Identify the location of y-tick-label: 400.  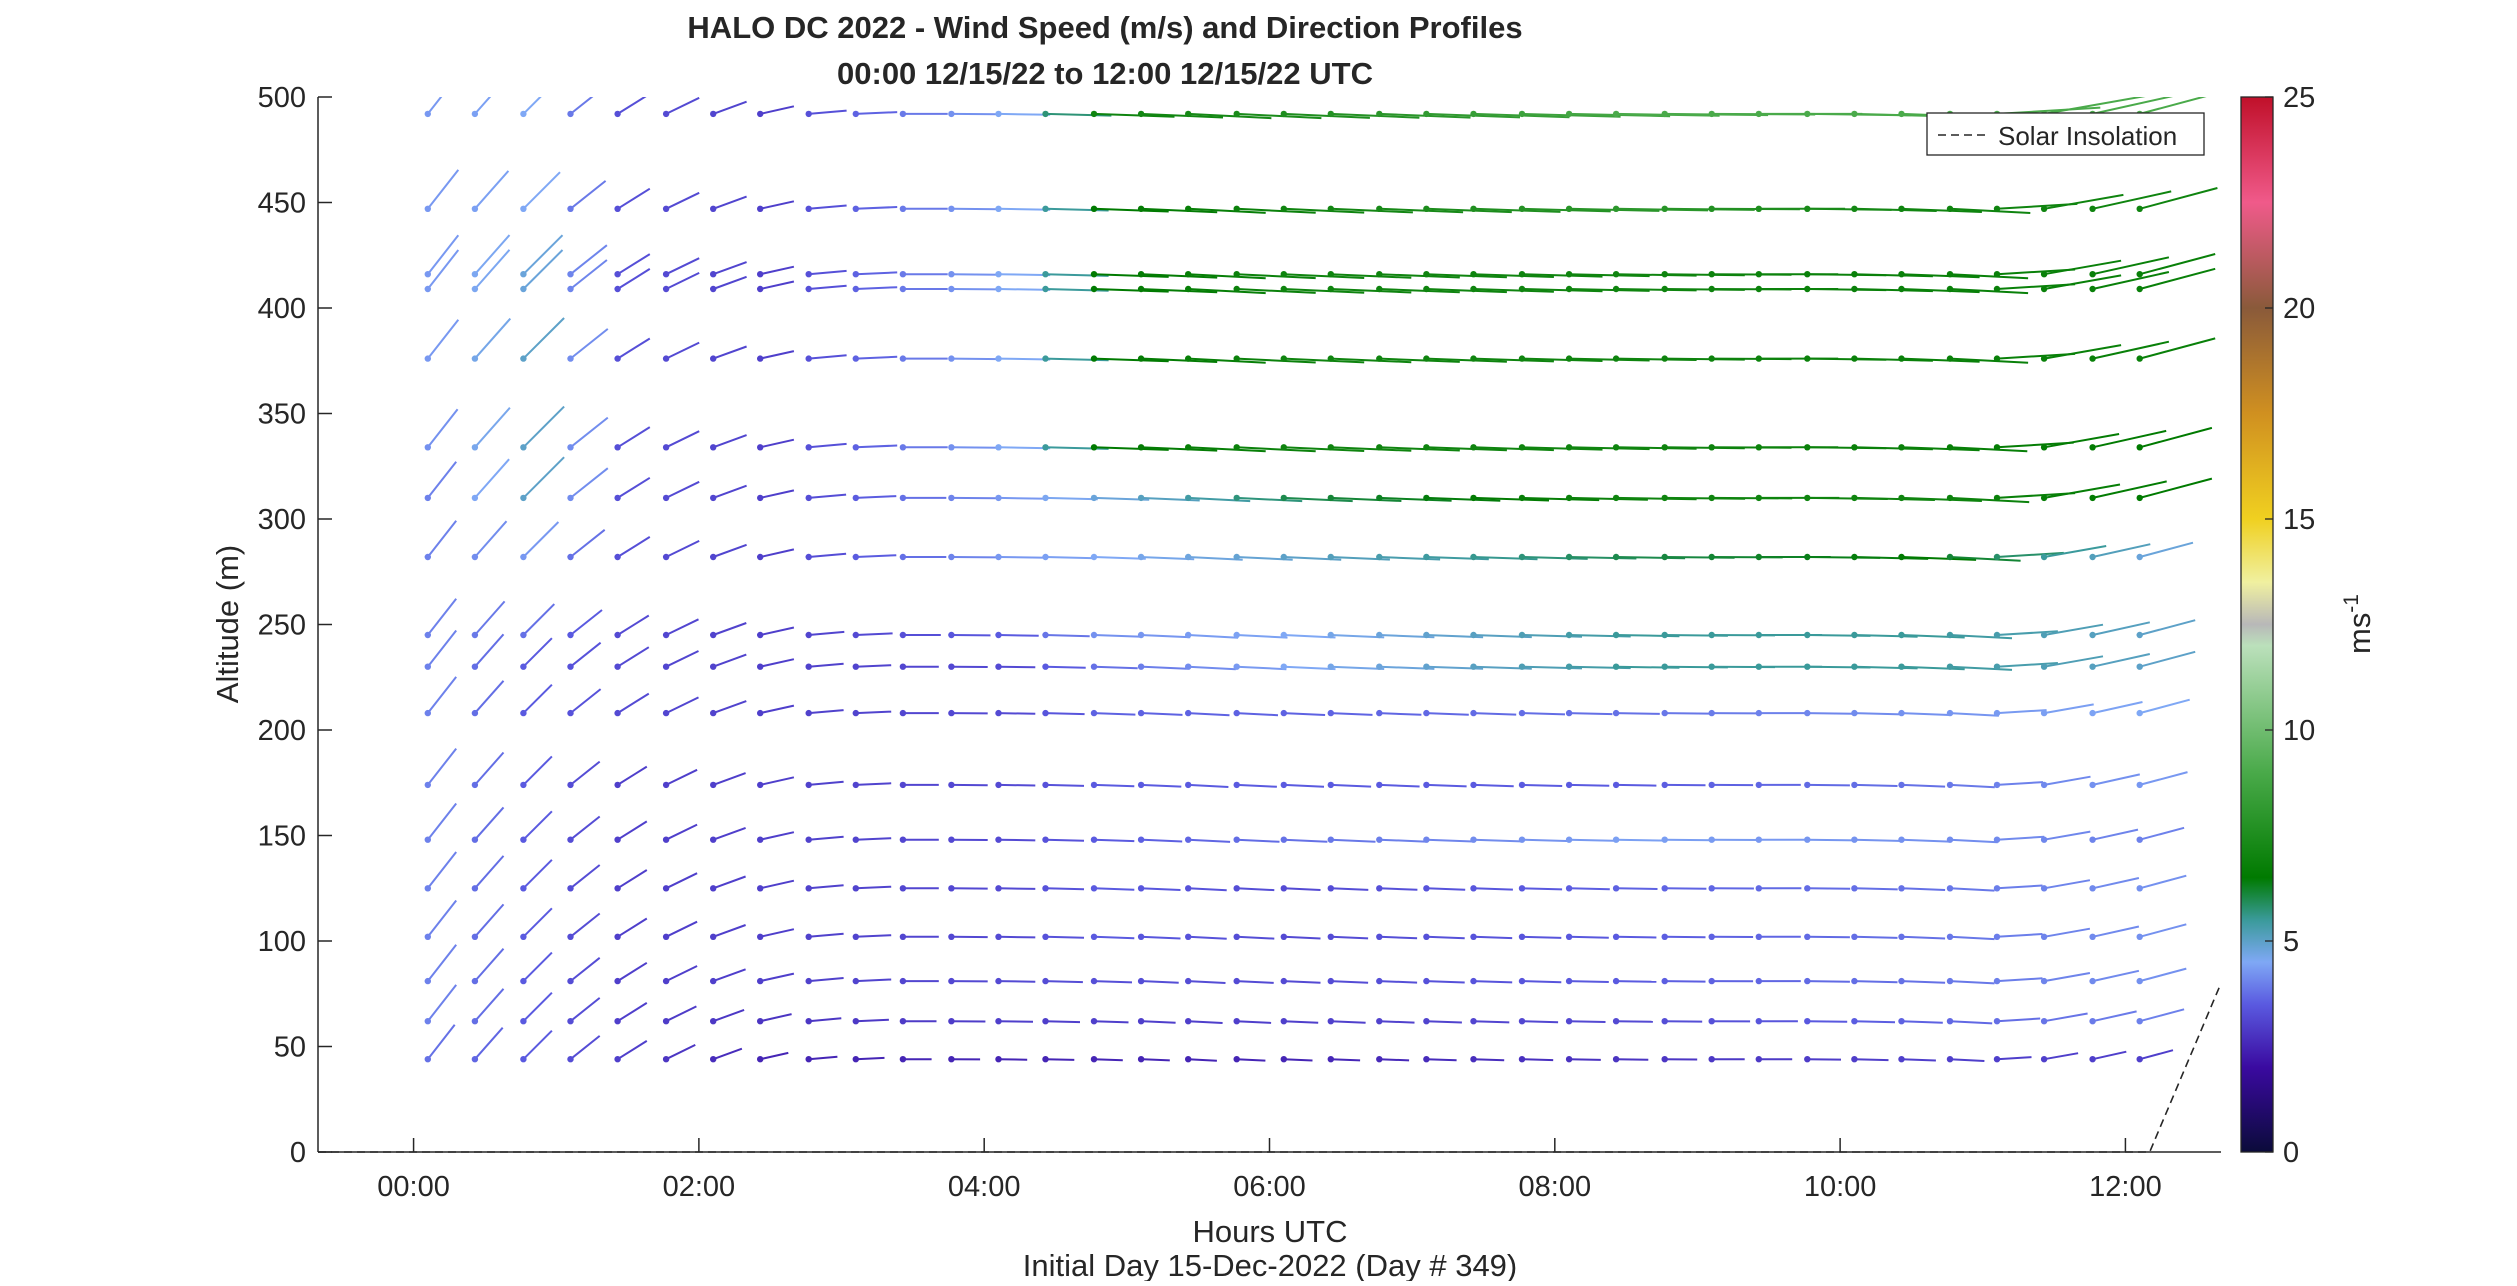
(282, 309).